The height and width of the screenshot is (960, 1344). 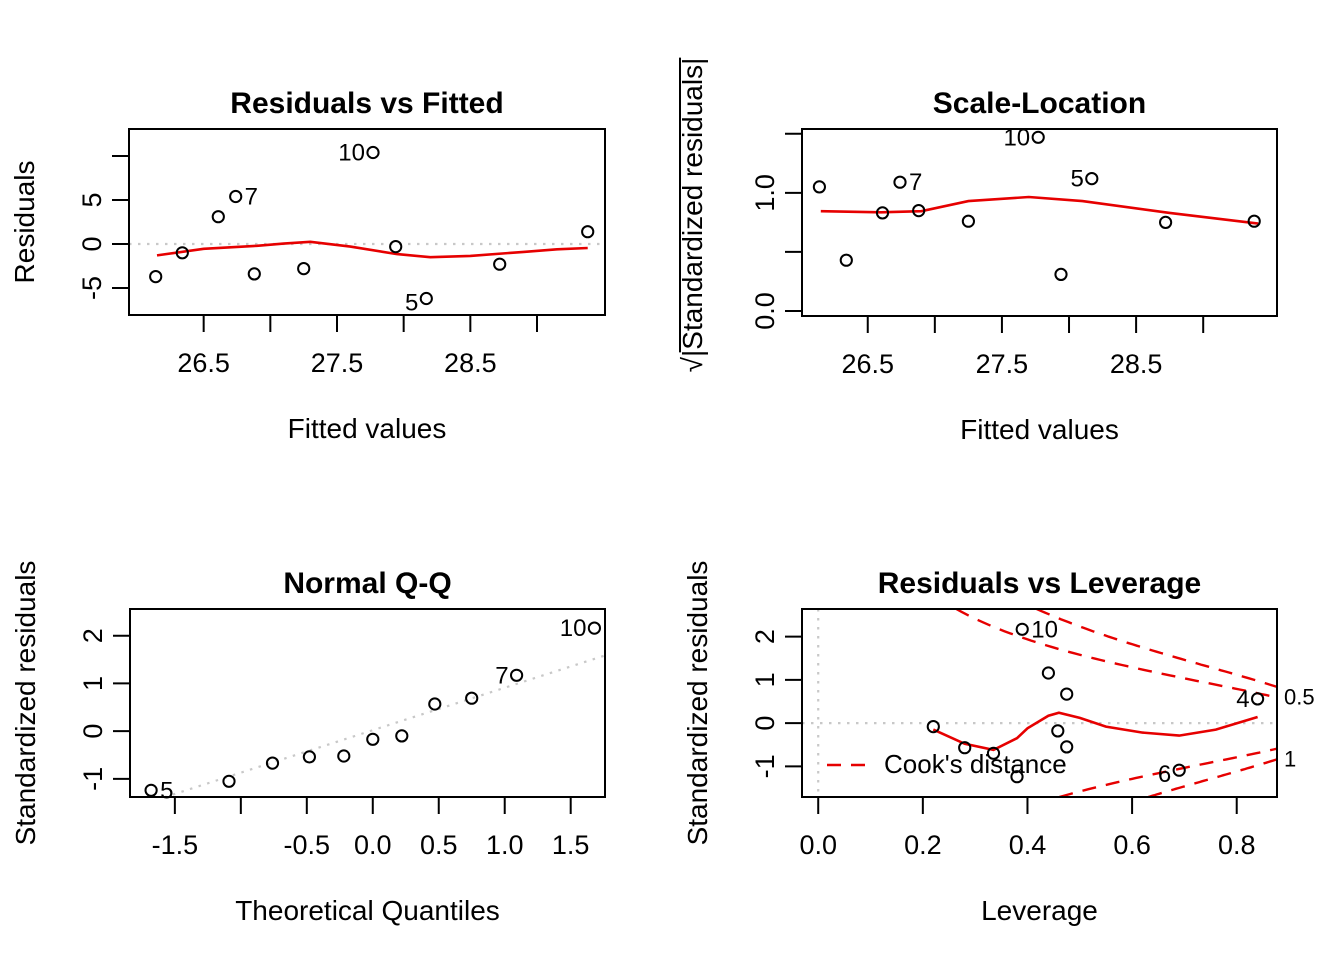 I want to click on x-tick-label: 0.4, so click(x=1028, y=845).